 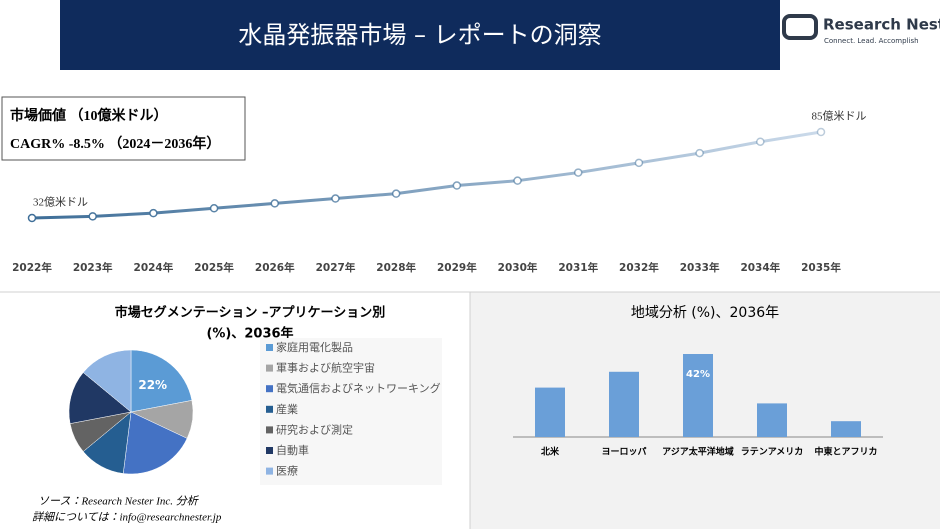 What do you see at coordinates (550, 452) in the screenshot?
I see `x-tick-label: 北米` at bounding box center [550, 452].